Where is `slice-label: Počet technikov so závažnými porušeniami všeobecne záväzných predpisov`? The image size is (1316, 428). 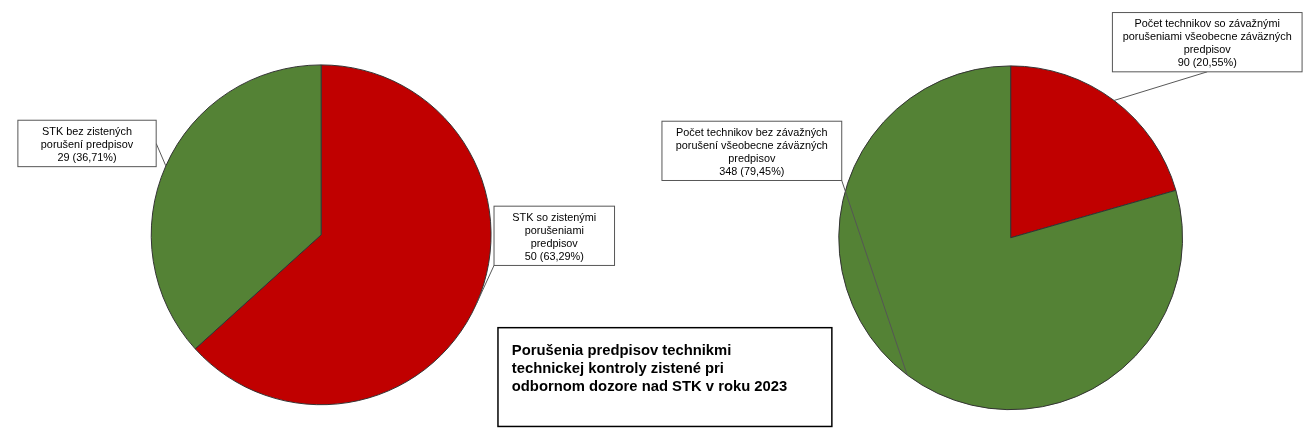
slice-label: Počet technikov so závažnými porušeniami všeobecne záväzných predpisov is located at coordinates (1207, 36).